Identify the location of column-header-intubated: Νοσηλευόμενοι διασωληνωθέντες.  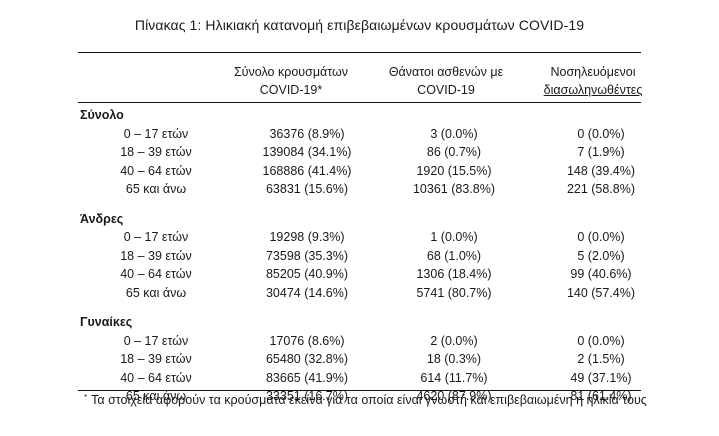
(593, 81).